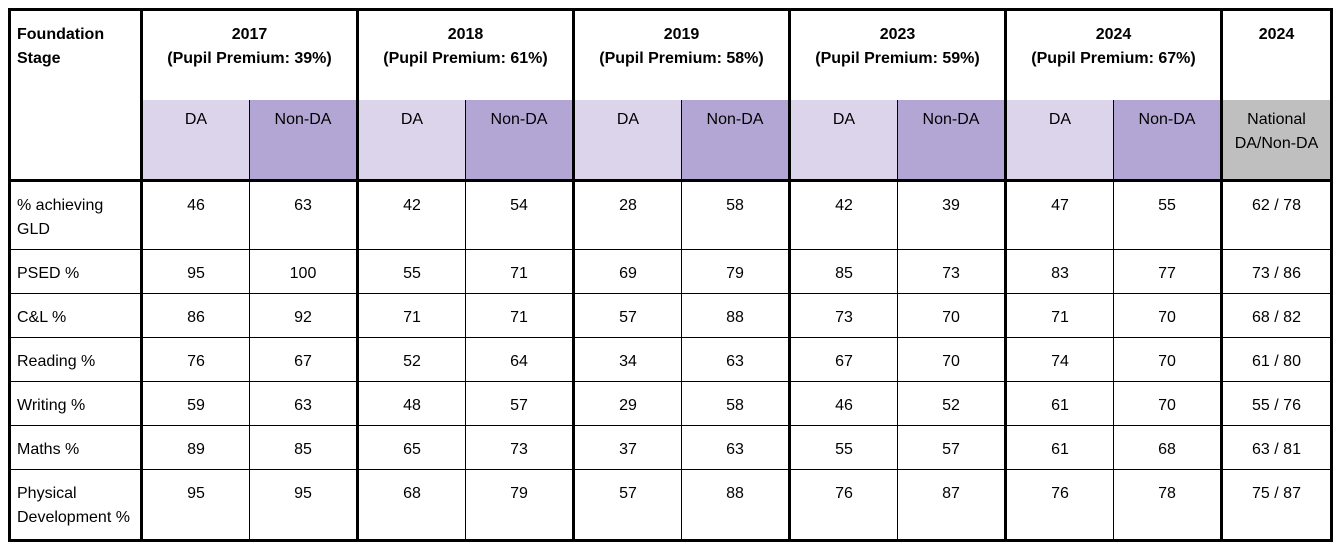  I want to click on national-value-cell: 73 / 86, so click(1276, 271).